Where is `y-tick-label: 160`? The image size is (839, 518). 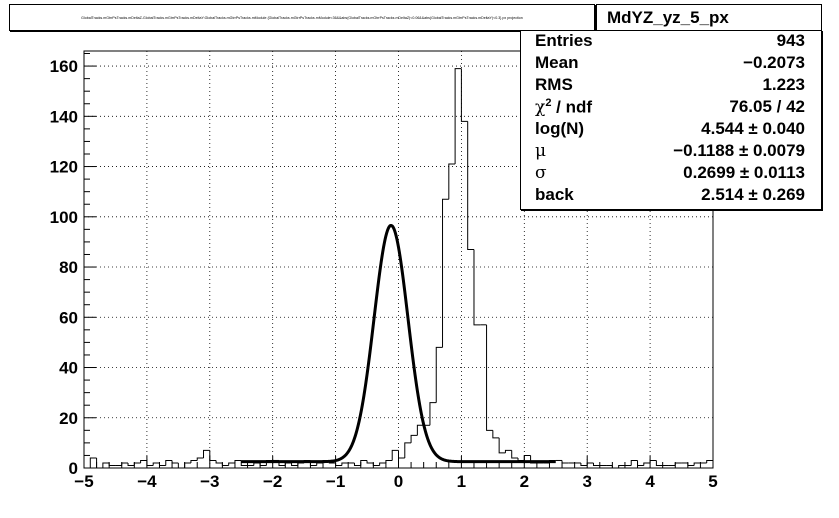 y-tick-label: 160 is located at coordinates (64, 66).